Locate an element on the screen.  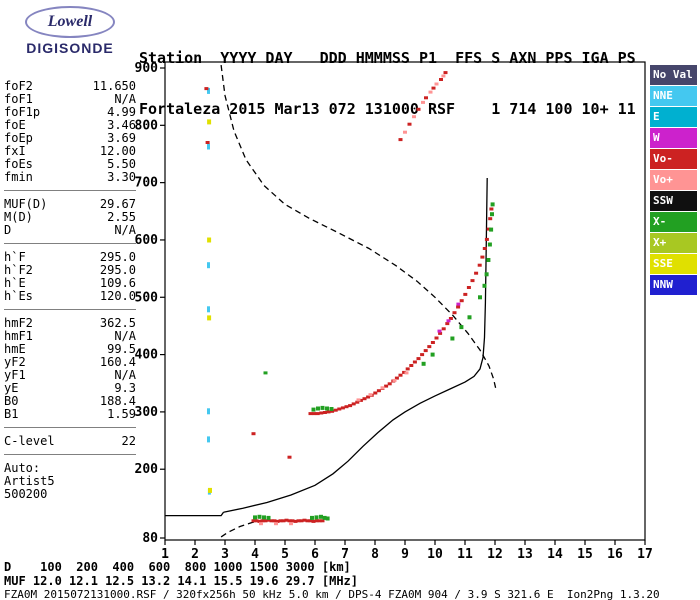
param-label: foEp is located at coordinates (18, 138).